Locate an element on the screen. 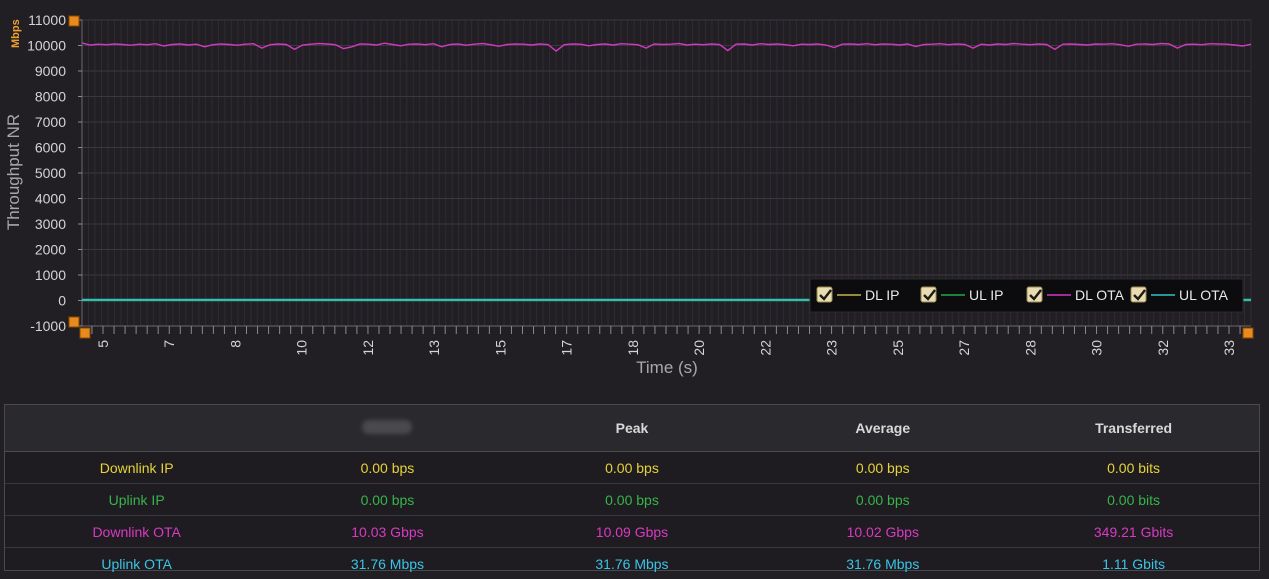 The image size is (1269, 579). chart-legend: DL IP UL IP DL OTA UL OTA is located at coordinates (1026, 295).